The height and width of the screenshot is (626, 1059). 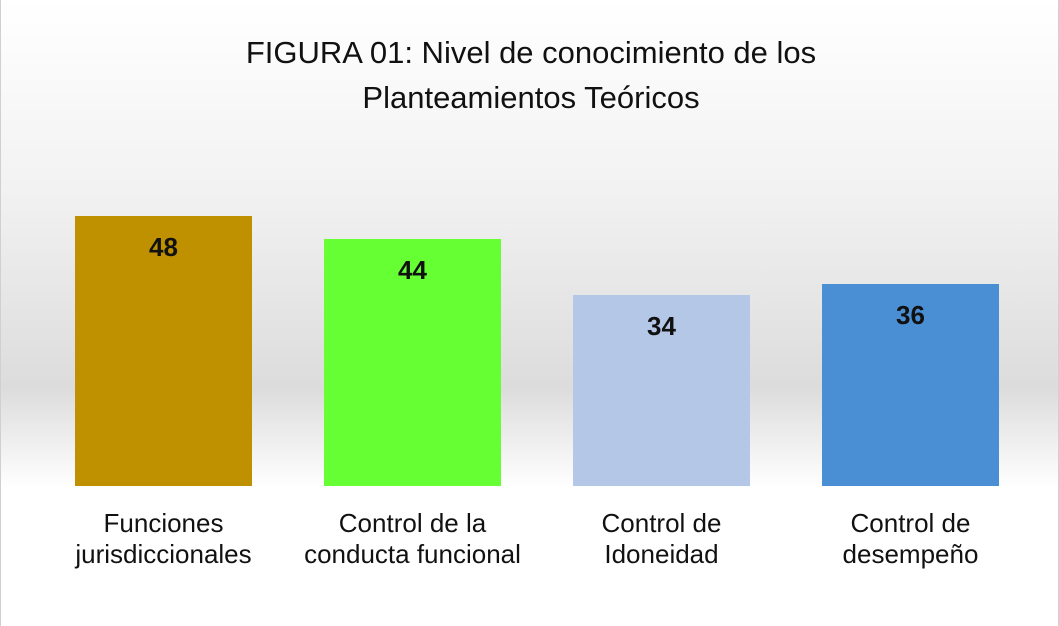 What do you see at coordinates (910, 314) in the screenshot?
I see `data-label: 36` at bounding box center [910, 314].